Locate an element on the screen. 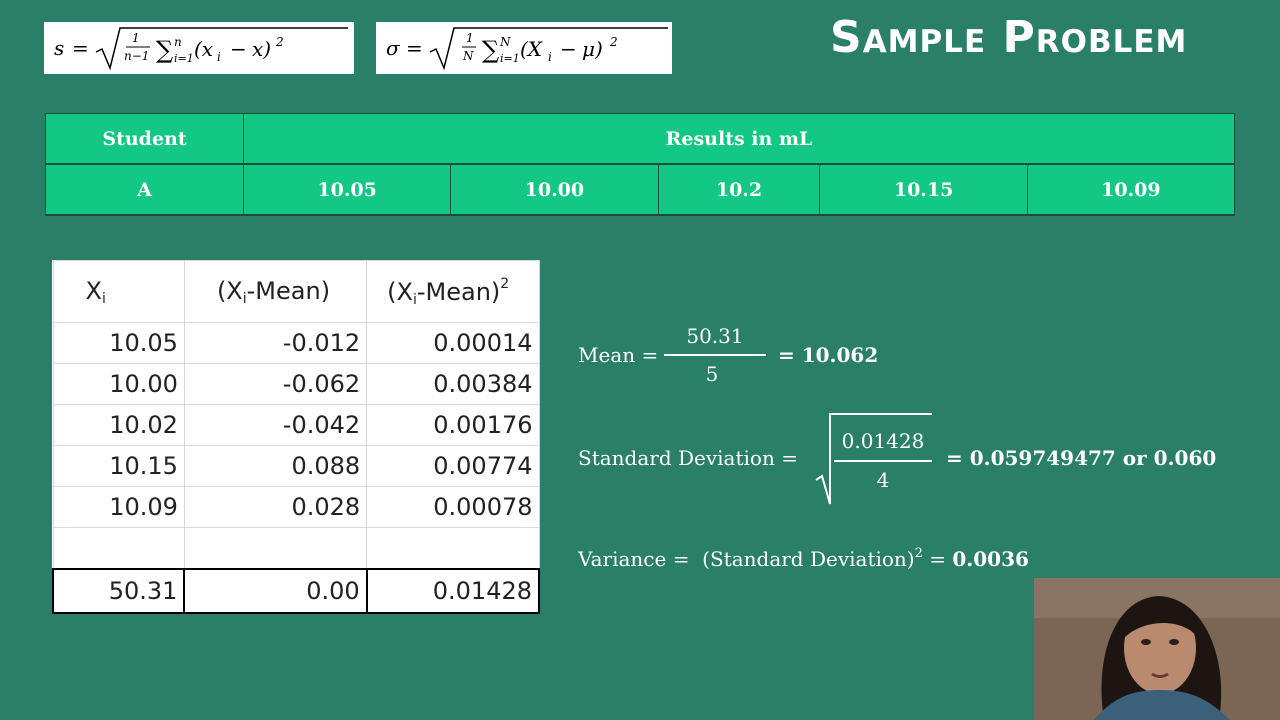 This screenshot has height=720, width=1280. table-row: 10.02 -0.042 0.00176 is located at coordinates (296, 425).